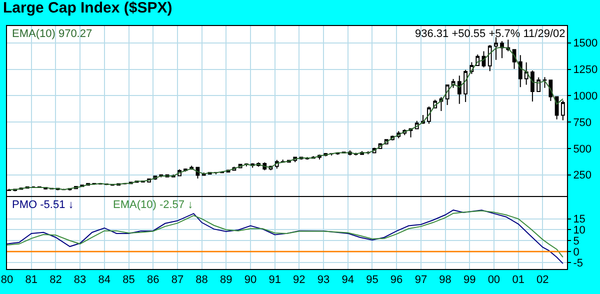  I want to click on y-tick-label: 250, so click(582, 176).